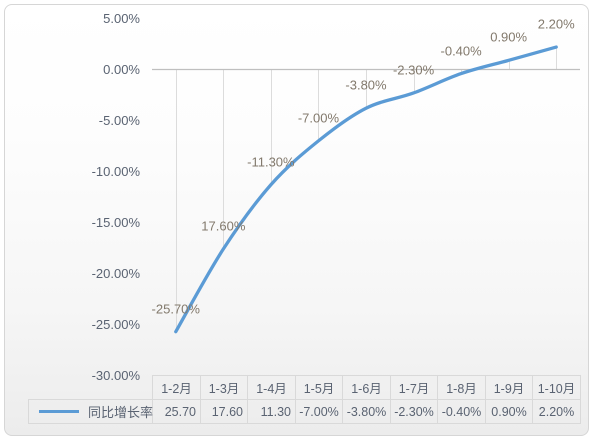 This screenshot has width=600, height=443. What do you see at coordinates (414, 387) in the screenshot?
I see `table-header-cell: 1-7月` at bounding box center [414, 387].